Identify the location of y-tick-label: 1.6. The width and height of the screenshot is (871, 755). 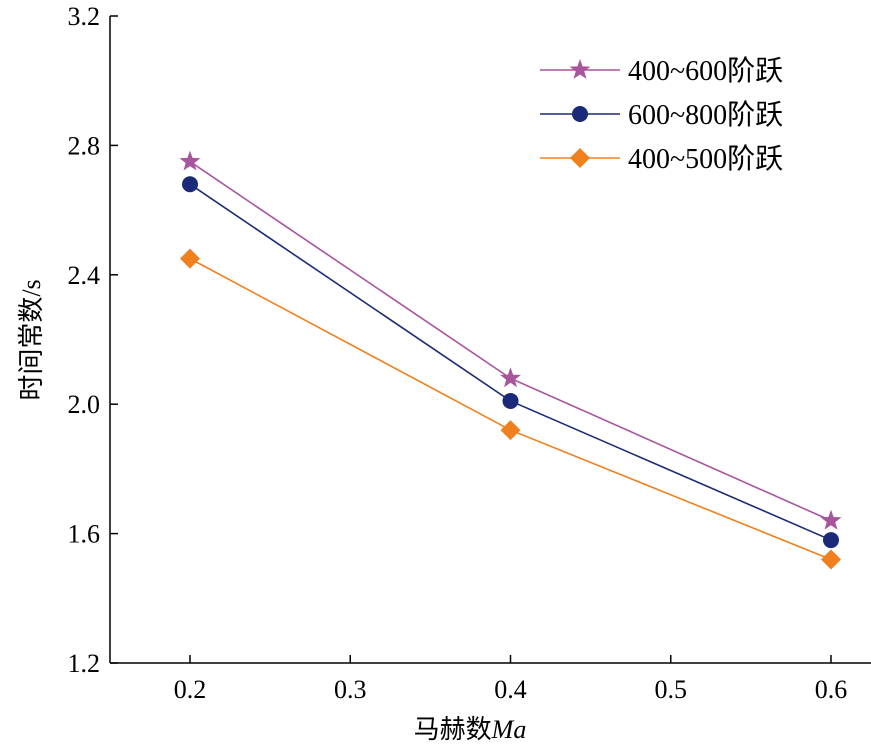
(84, 534).